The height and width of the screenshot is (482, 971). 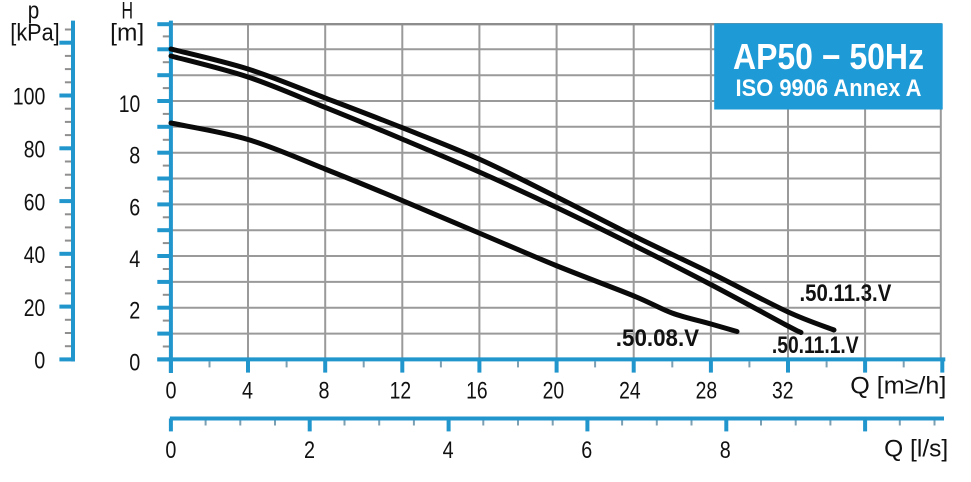 I want to click on svg-text: p, so click(x=34, y=12).